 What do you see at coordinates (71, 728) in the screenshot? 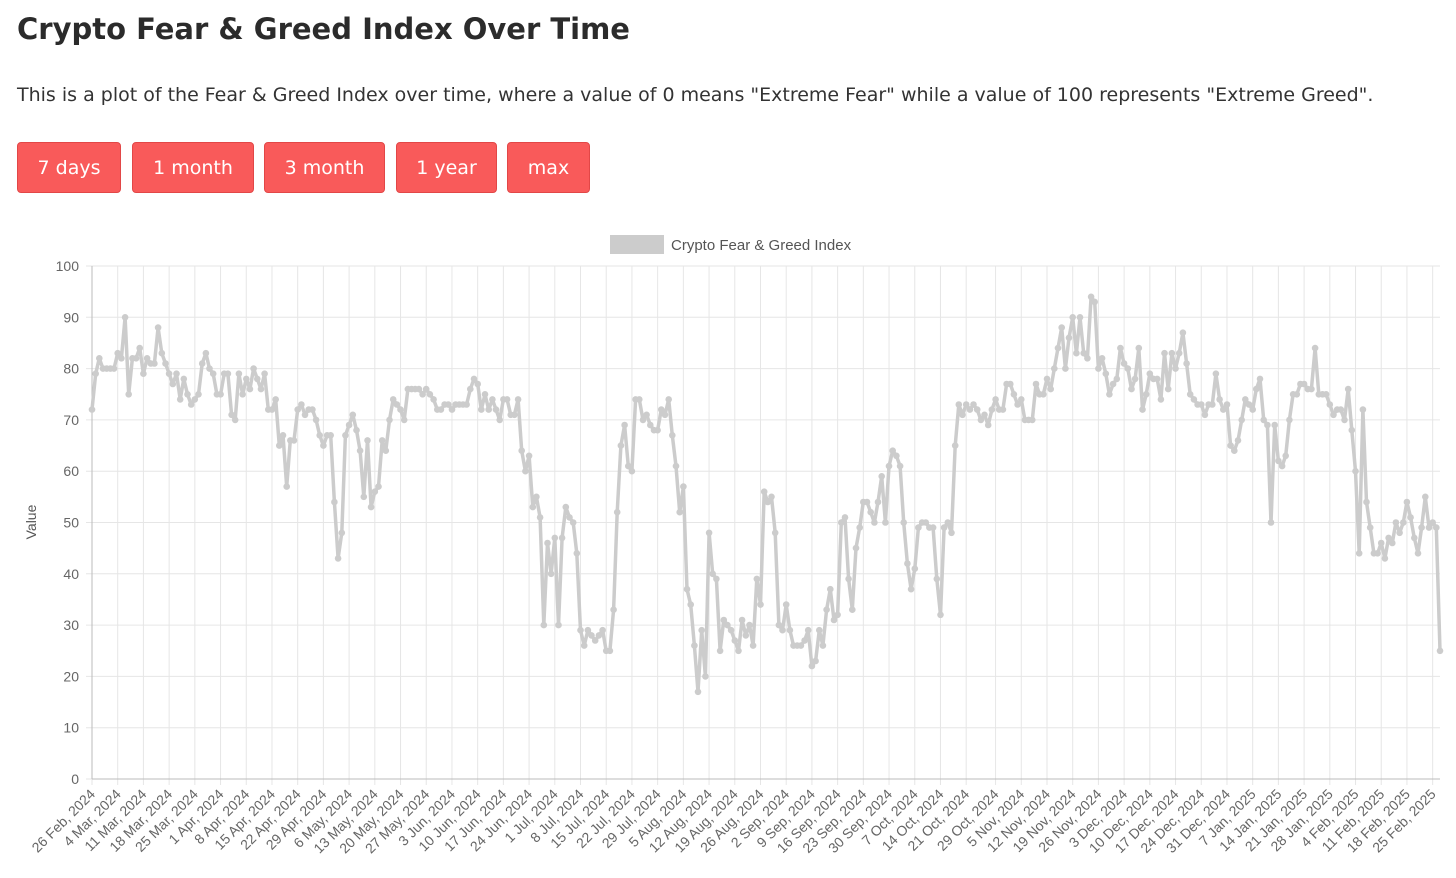
I see `y-tick-label: 10` at bounding box center [71, 728].